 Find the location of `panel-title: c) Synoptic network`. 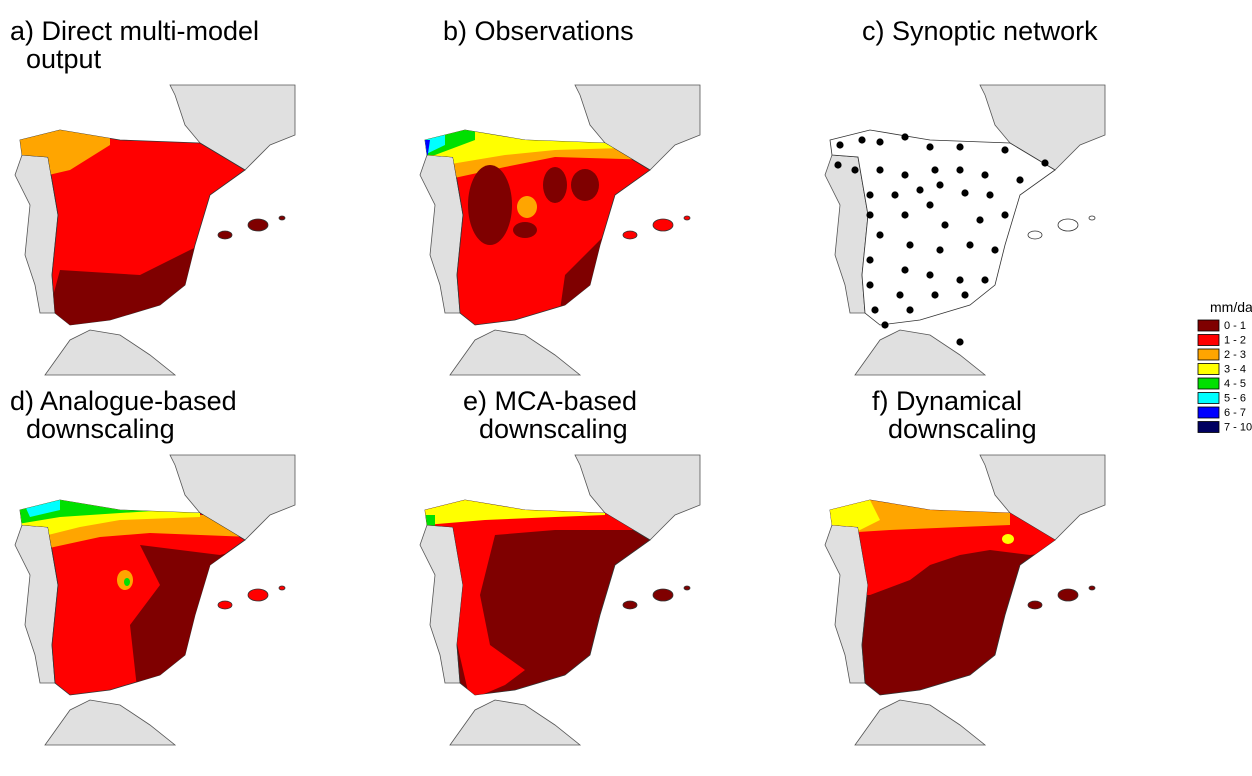

panel-title: c) Synoptic network is located at coordinates (980, 31).